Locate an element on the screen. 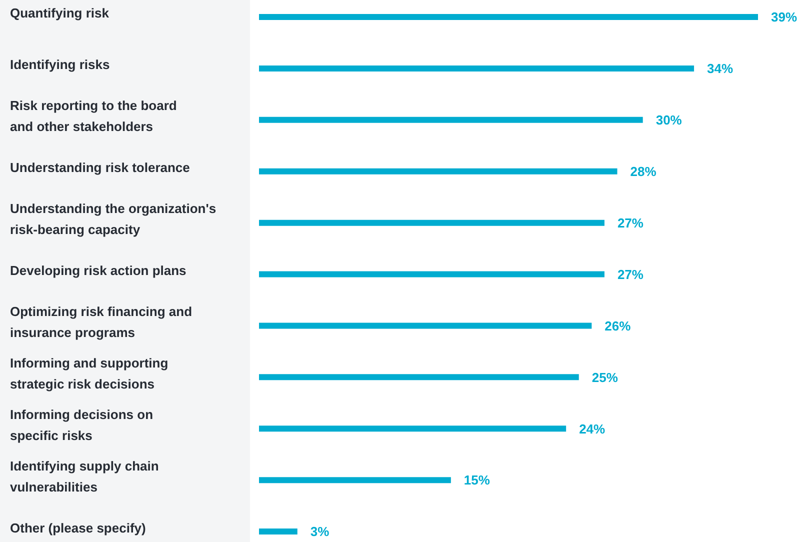 This screenshot has height=542, width=799. y-tick-label: Quantifying risk is located at coordinates (60, 14).